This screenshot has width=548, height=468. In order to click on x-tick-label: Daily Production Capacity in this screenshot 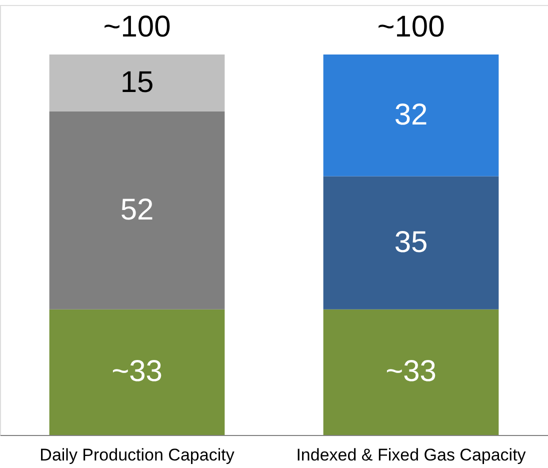, I will do `click(137, 455)`.